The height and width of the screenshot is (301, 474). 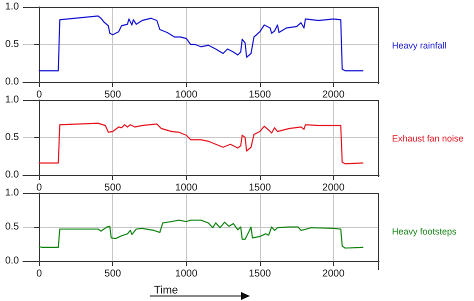 What do you see at coordinates (428, 139) in the screenshot?
I see `text: Exhaust fan noise` at bounding box center [428, 139].